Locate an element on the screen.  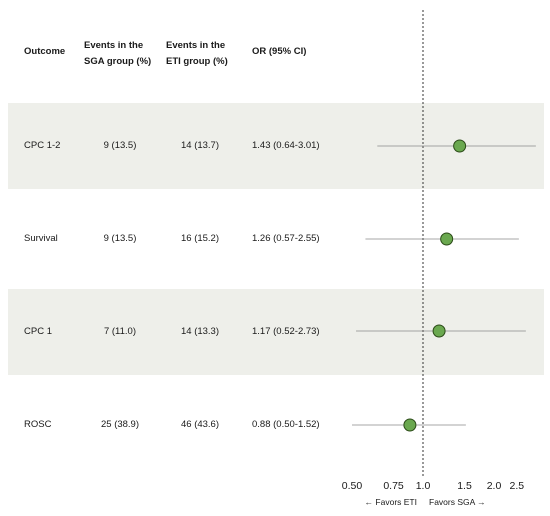
x-tick-label: 2.5 is located at coordinates (517, 486).